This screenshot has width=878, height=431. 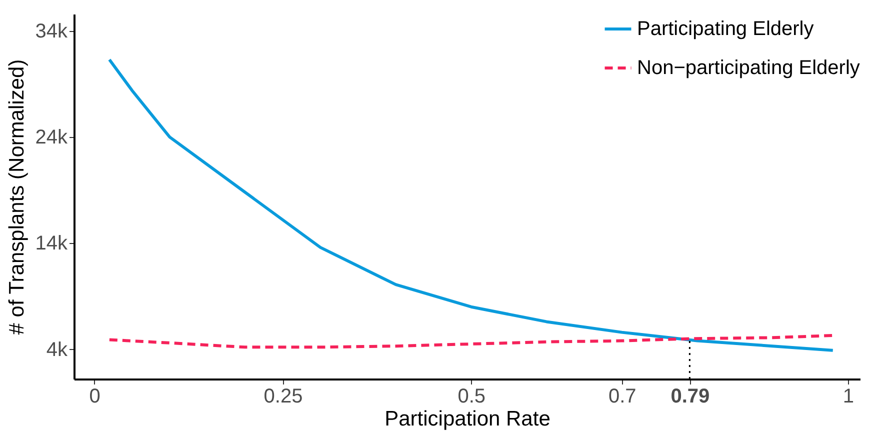 I want to click on x-axis-title: Participation Rate, so click(x=467, y=419).